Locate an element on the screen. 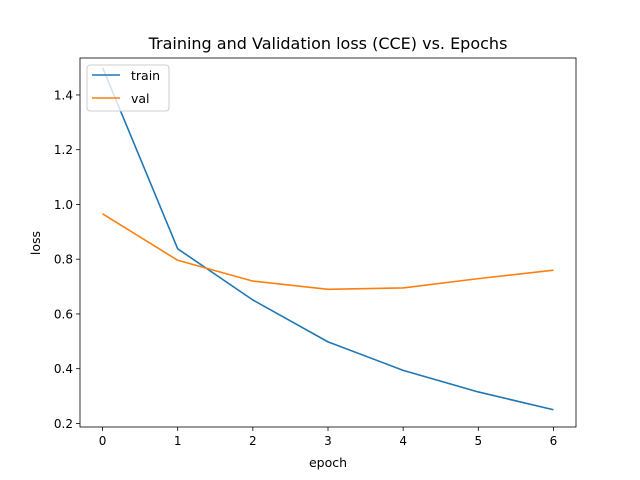  x-tick-label: 2 is located at coordinates (253, 441).